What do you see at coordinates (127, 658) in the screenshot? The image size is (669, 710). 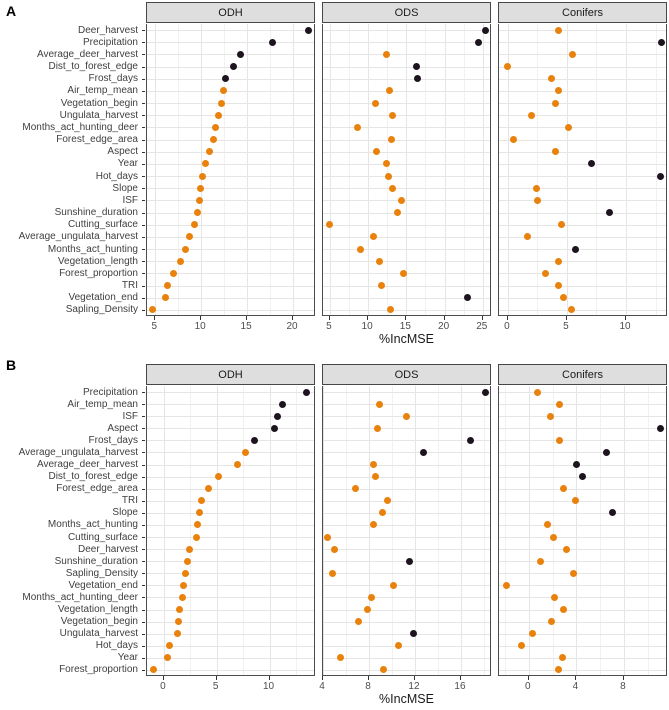 I see `y-axis-label: Year` at bounding box center [127, 658].